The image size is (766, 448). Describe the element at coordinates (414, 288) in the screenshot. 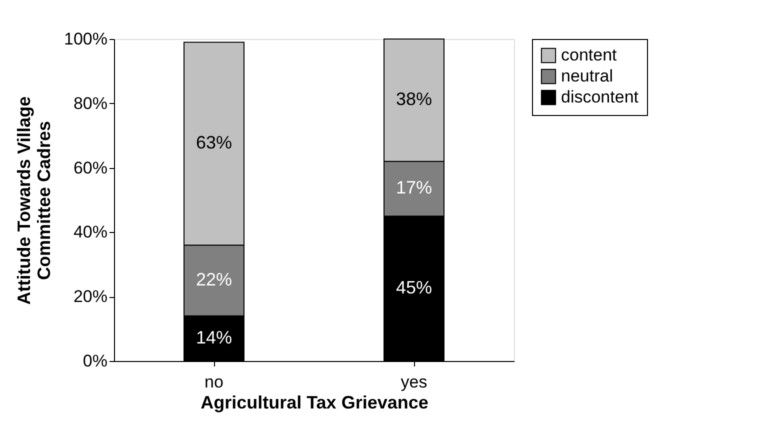

I see `data-label: 45%` at that location.